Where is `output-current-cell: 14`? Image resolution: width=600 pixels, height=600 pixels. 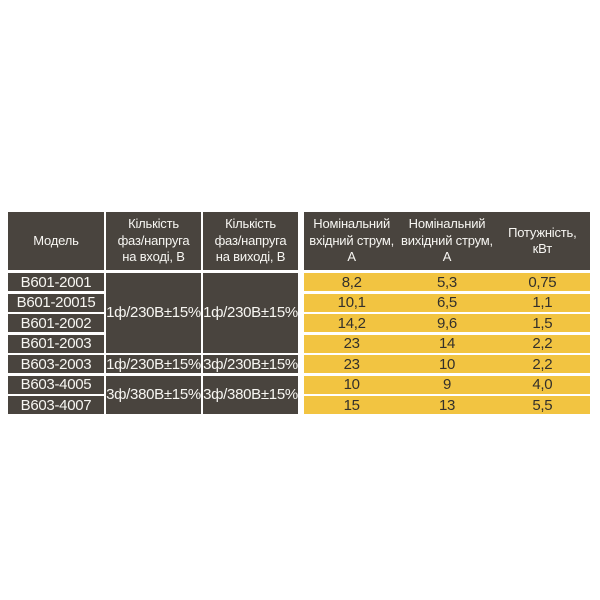 output-current-cell: 14 is located at coordinates (447, 343).